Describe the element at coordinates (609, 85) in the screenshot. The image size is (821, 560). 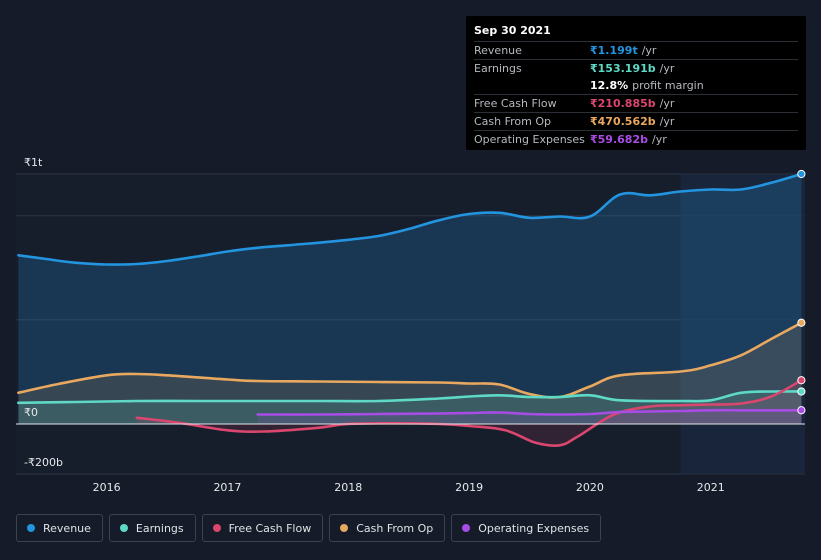
I see `tooltip-row-value: 12.8%` at that location.